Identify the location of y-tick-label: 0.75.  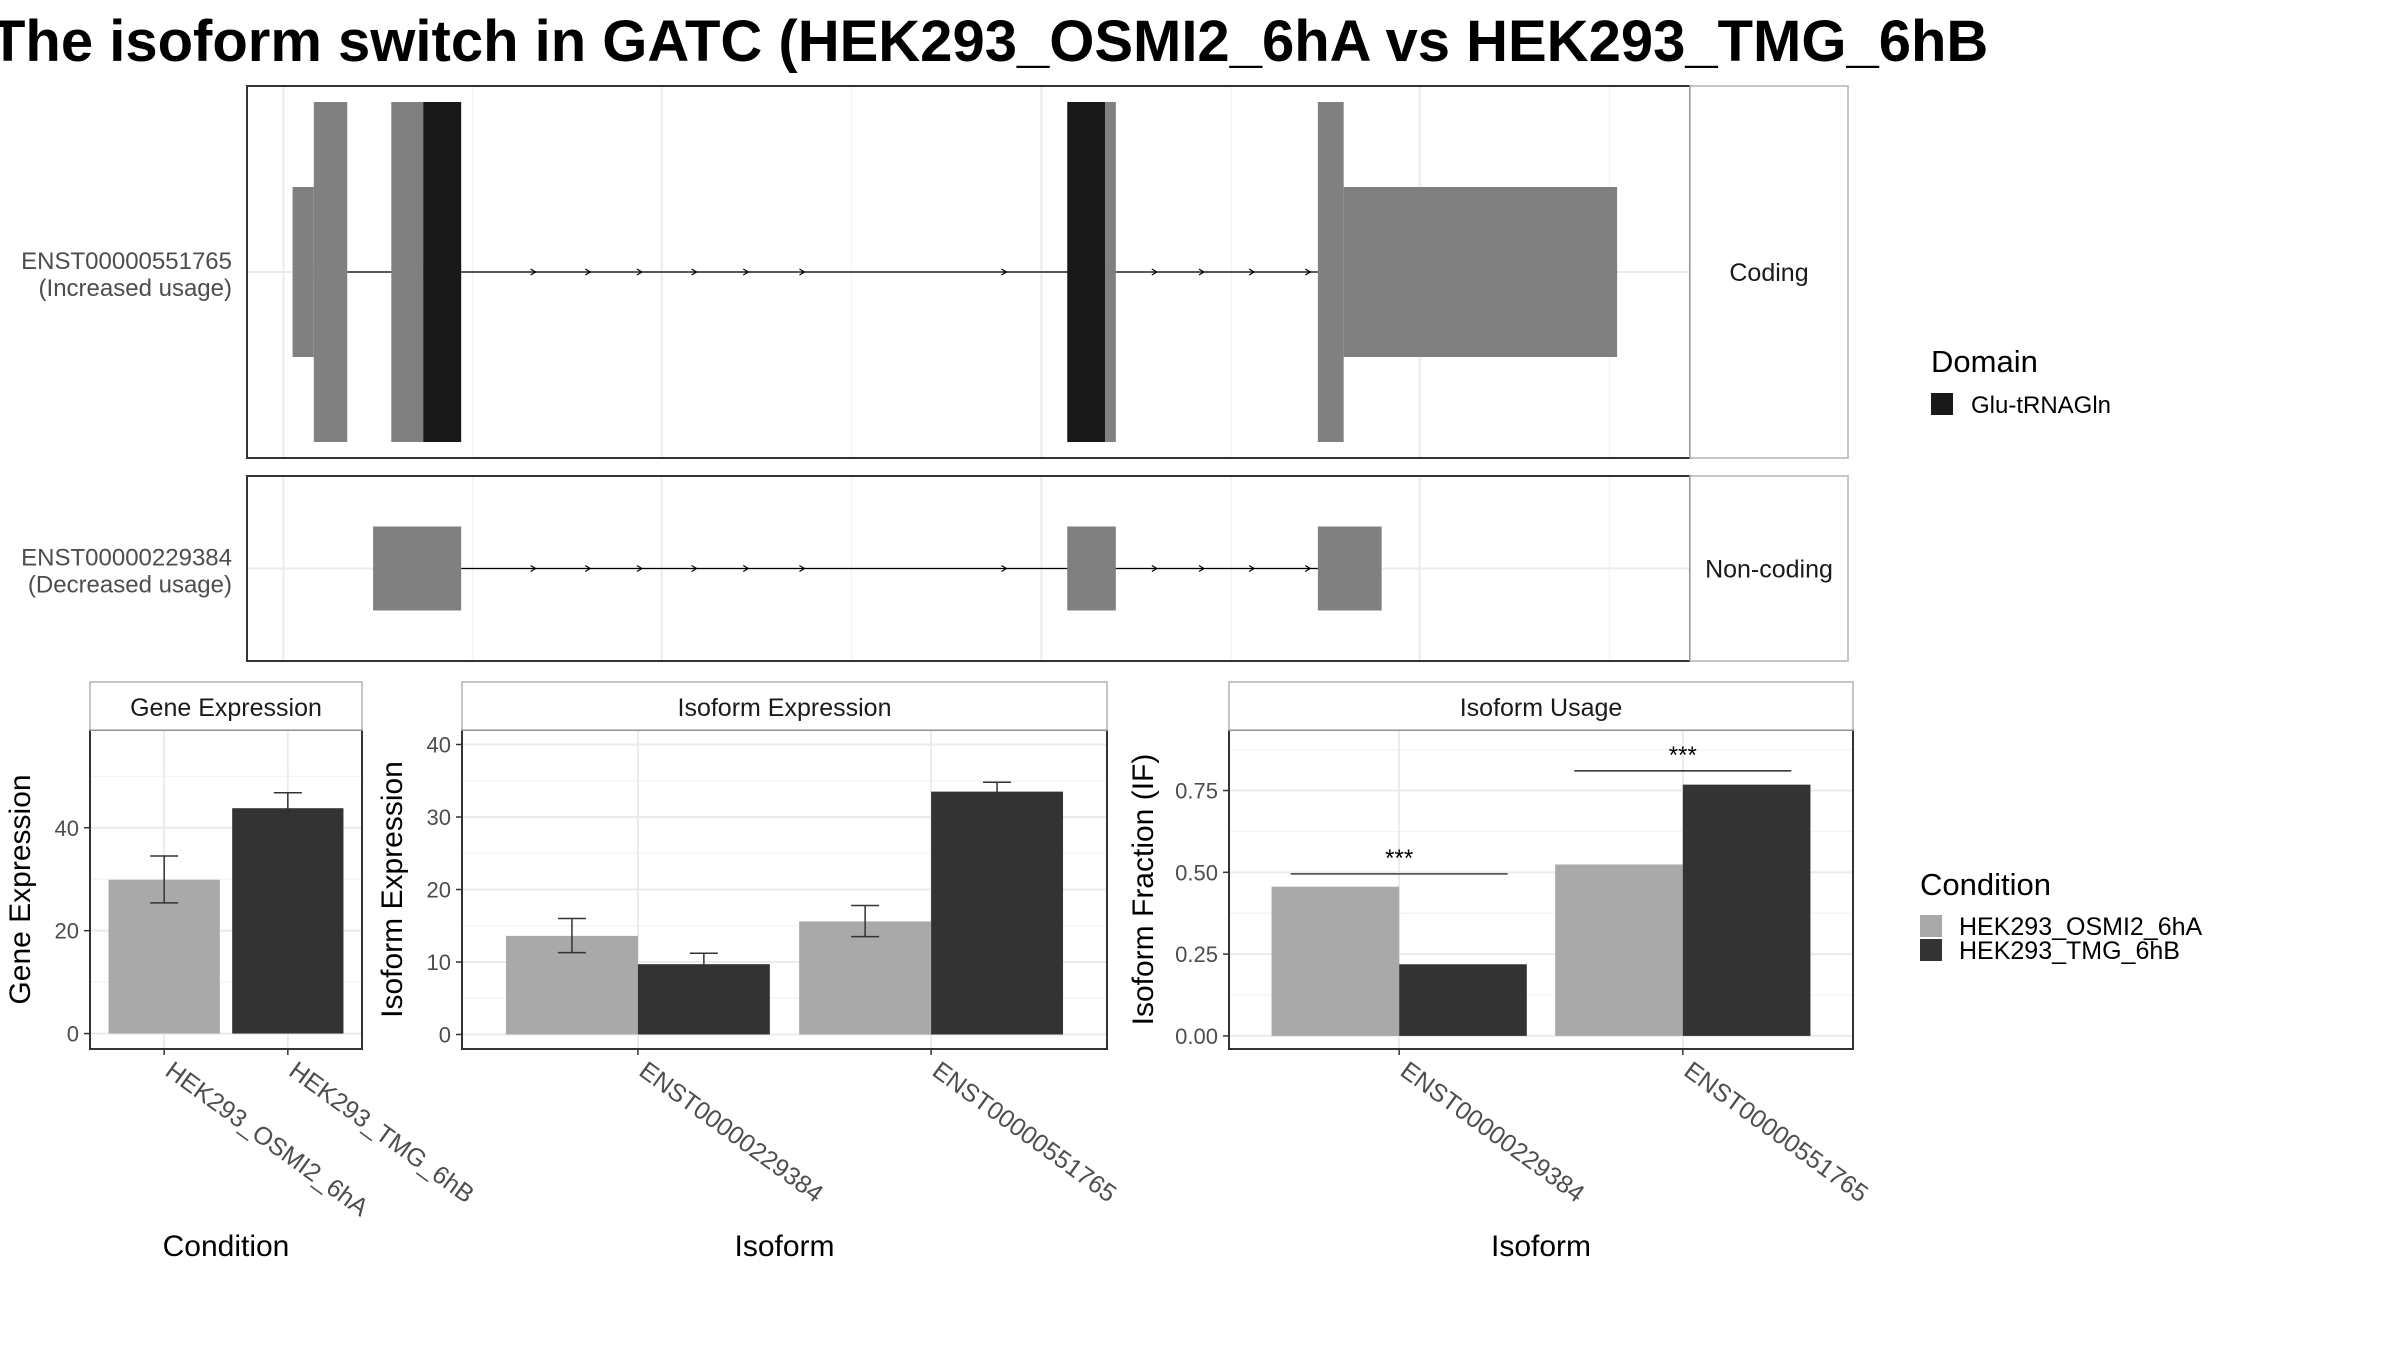
(1196, 791).